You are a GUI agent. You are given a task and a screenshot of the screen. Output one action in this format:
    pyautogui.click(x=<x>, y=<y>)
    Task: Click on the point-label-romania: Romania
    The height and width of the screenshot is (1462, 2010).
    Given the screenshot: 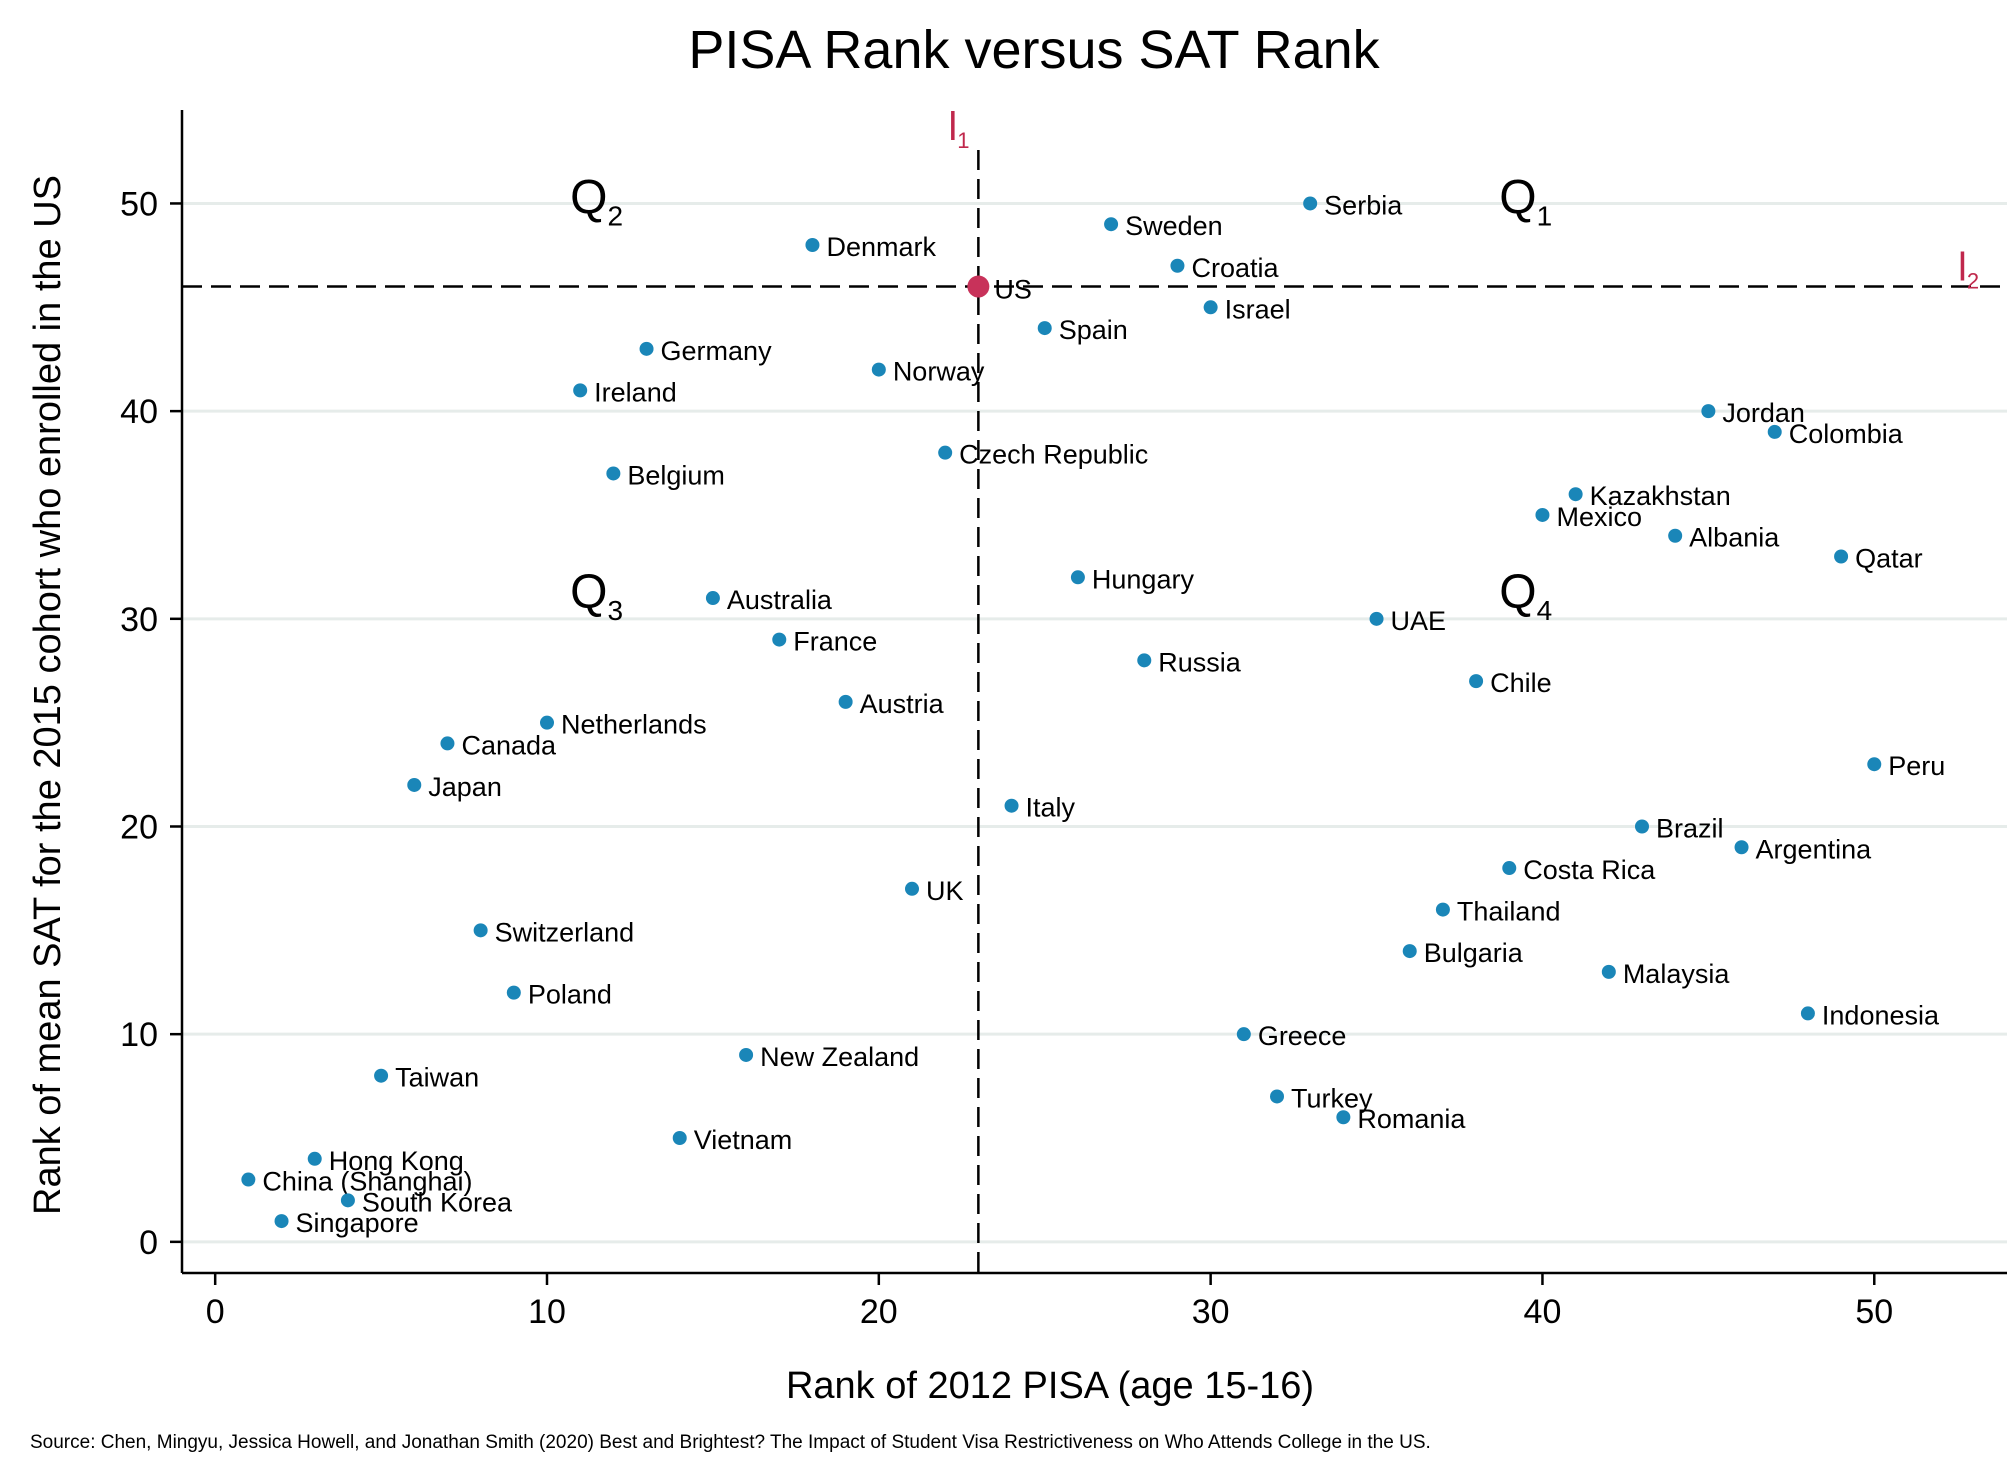 What is the action you would take?
    pyautogui.click(x=1411, y=1119)
    